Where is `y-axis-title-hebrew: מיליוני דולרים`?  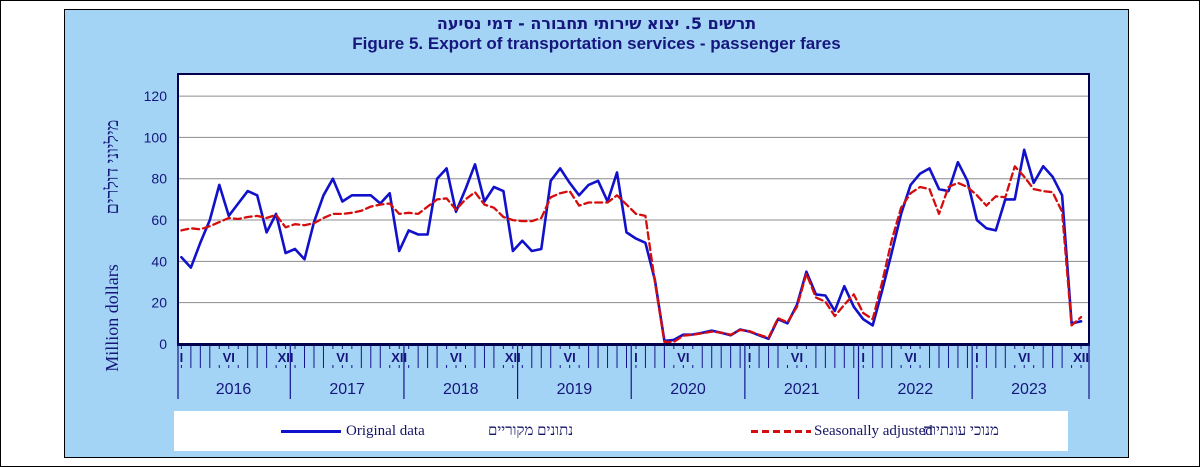
y-axis-title-hebrew: מיליוני דולרים is located at coordinates (112, 167).